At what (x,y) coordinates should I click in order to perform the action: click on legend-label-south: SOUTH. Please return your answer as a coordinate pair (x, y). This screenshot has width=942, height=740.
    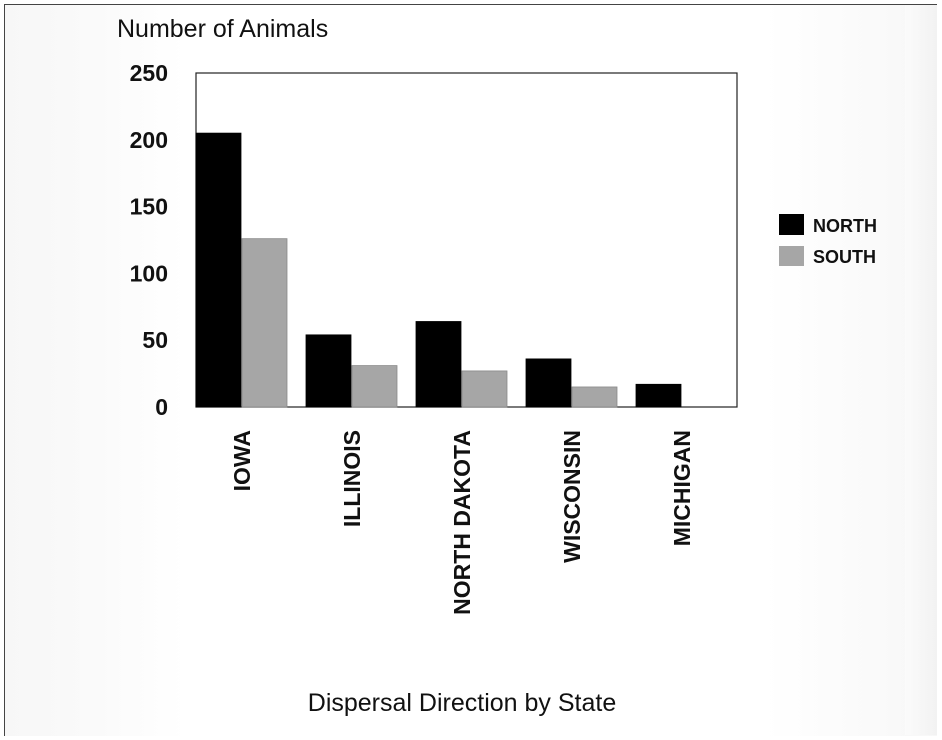
    Looking at the image, I should click on (844, 257).